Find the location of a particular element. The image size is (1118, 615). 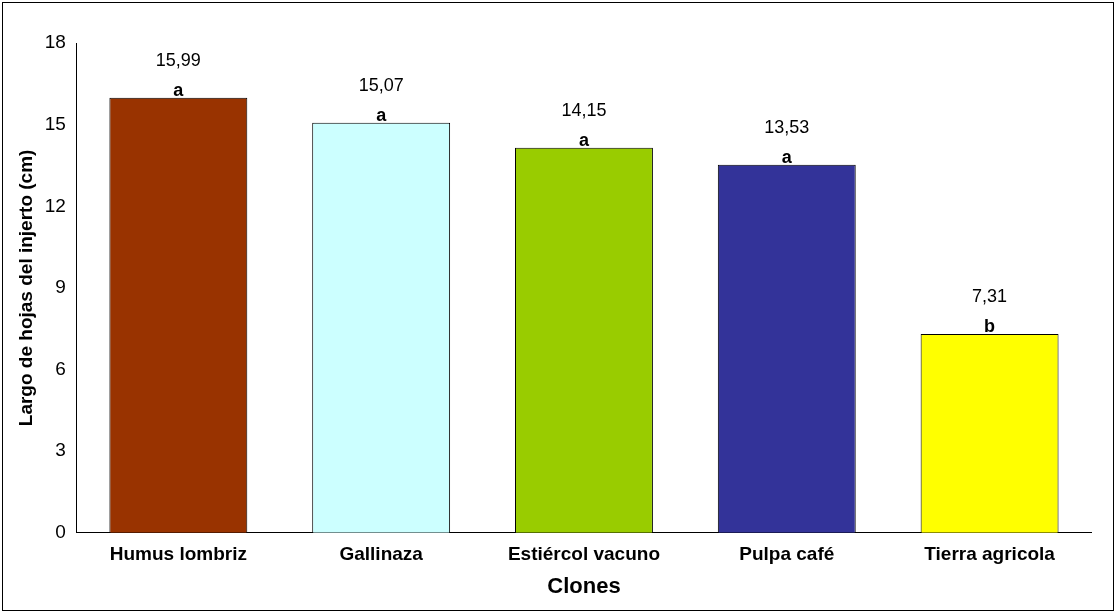

y-tick-label: 15 is located at coordinates (55, 123).